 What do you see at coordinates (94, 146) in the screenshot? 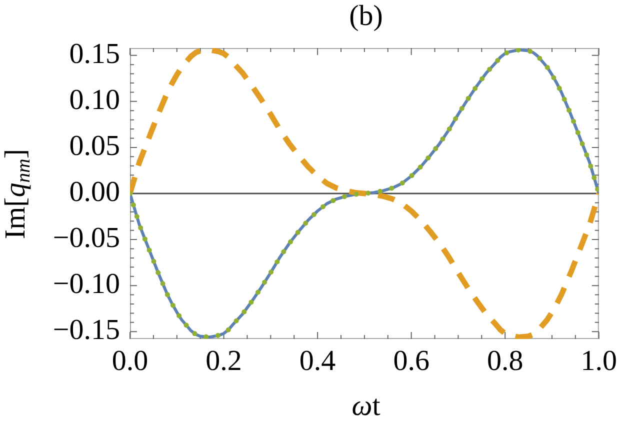
I see `y-tick-label: 0.05` at bounding box center [94, 146].